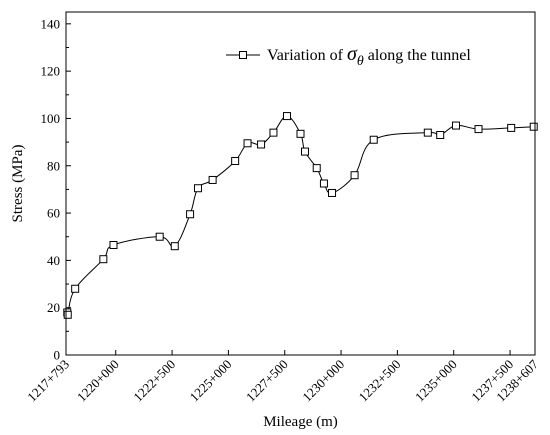  I want to click on y-tick-label: 0, so click(57, 355).